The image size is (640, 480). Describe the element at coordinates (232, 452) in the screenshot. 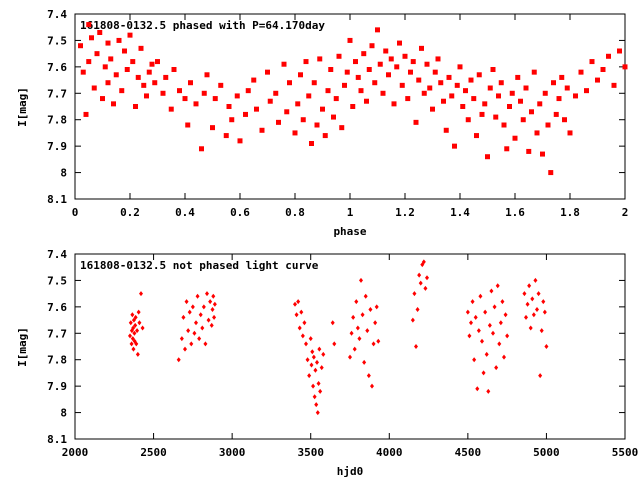

I see `x-tick-label: 3000` at that location.